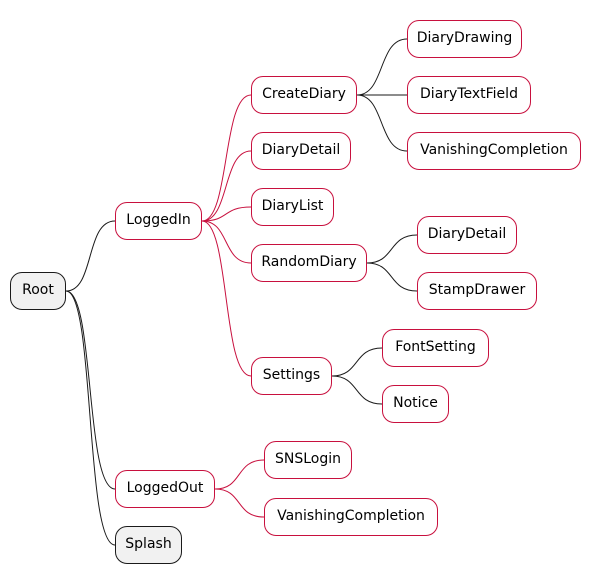 The image size is (592, 583). Describe the element at coordinates (226, 186) in the screenshot. I see `edge-loggedin-diarydetail` at that location.